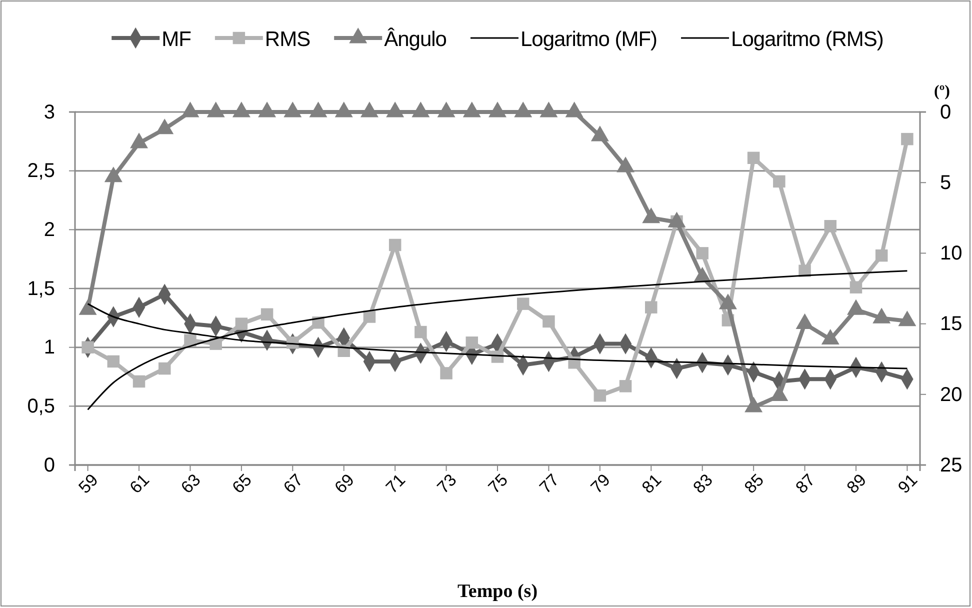 This screenshot has width=972, height=608. Describe the element at coordinates (287, 39) in the screenshot. I see `legend-label: RMS` at that location.